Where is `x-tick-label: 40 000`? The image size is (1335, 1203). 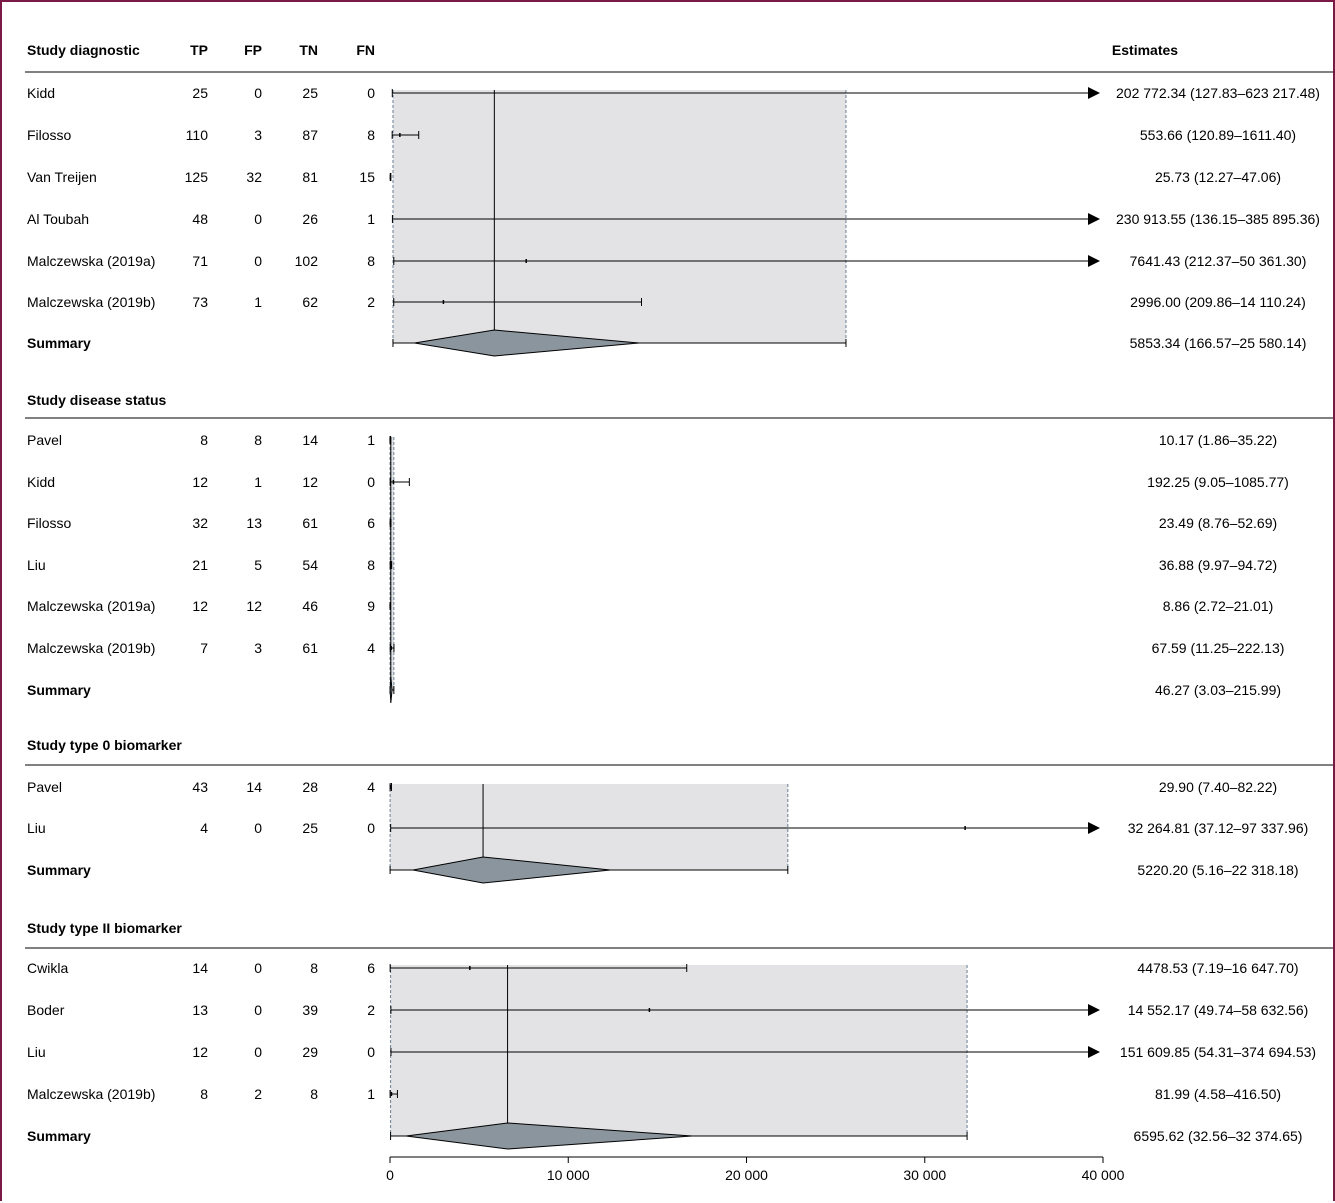
x-tick-label: 40 000 is located at coordinates (1103, 1175).